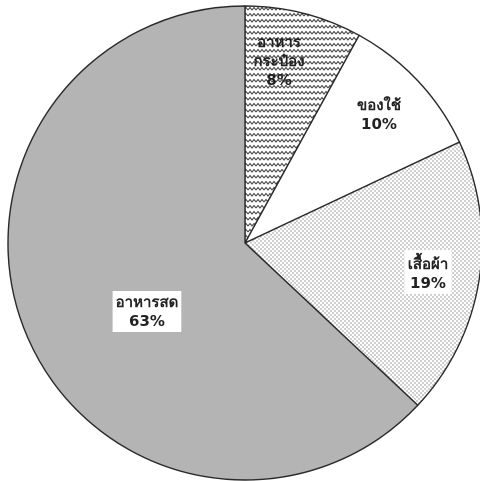 The height and width of the screenshot is (481, 480). Describe the element at coordinates (428, 262) in the screenshot. I see `slice-category-label: เสื้อผ้า` at that location.